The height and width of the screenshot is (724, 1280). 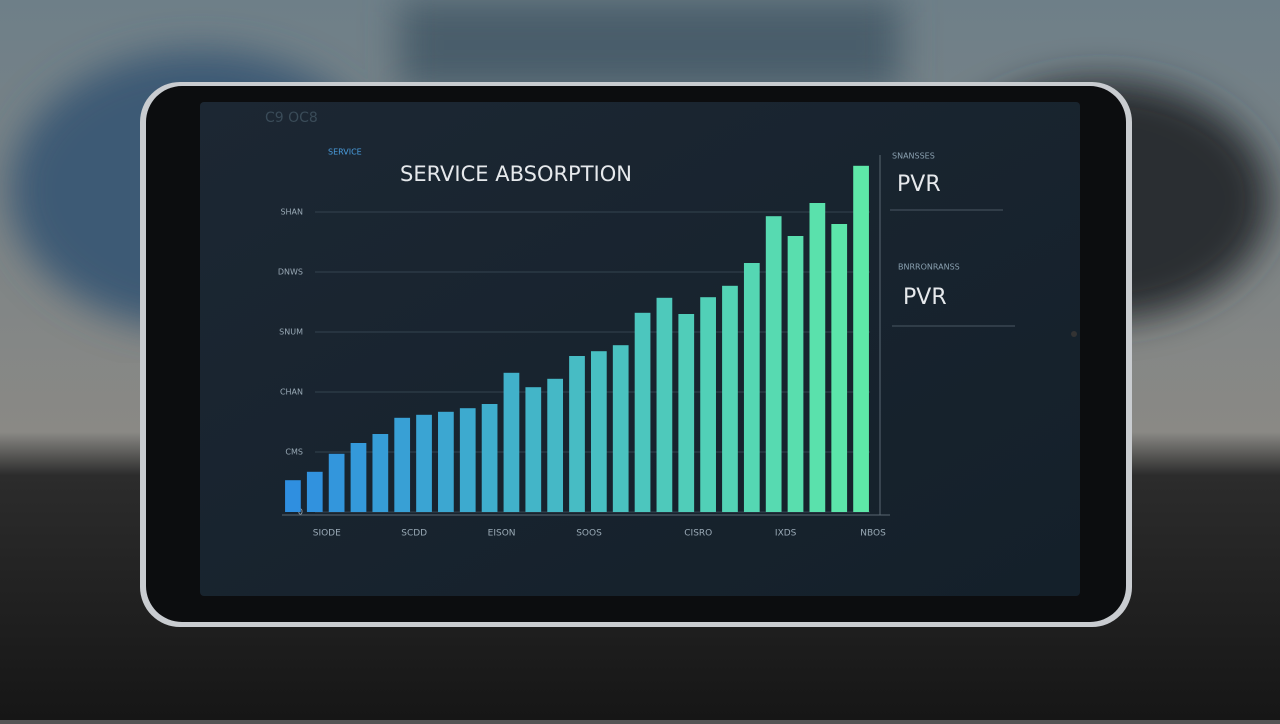 What do you see at coordinates (1074, 334) in the screenshot?
I see `camera` at bounding box center [1074, 334].